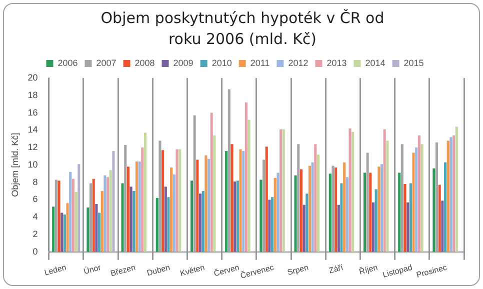 The image size is (483, 289). Describe the element at coordinates (33, 77) in the screenshot. I see `y-tick-label: 20` at that location.